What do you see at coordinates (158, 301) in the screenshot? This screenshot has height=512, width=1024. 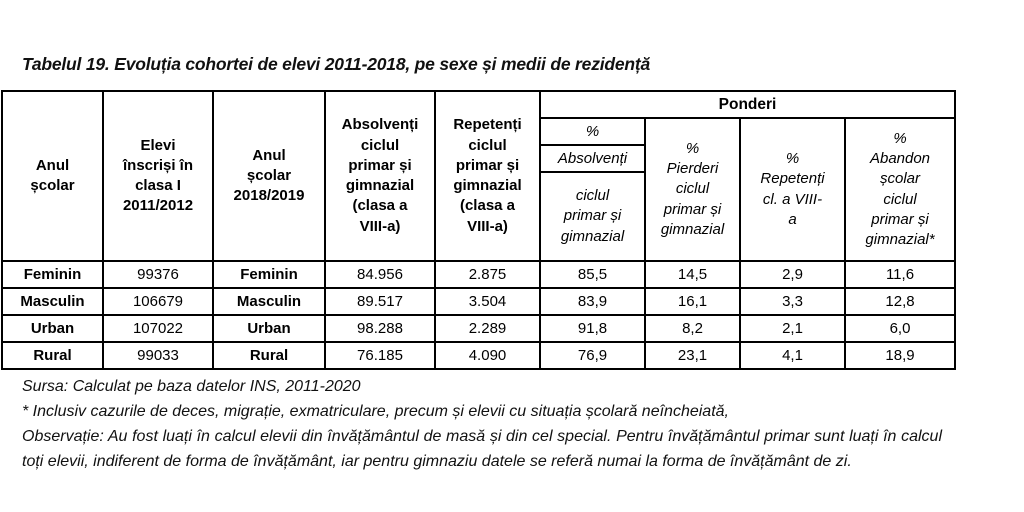 I see `inscrisi-cell: 106679` at bounding box center [158, 301].